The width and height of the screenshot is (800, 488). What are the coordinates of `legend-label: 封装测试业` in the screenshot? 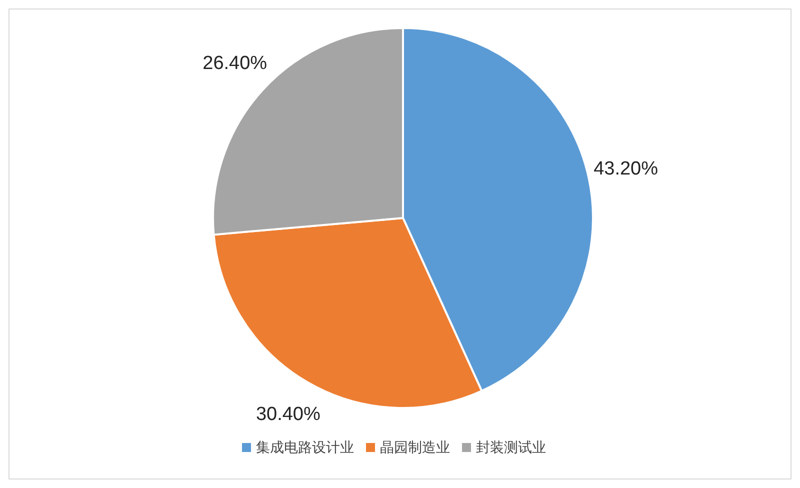 It's located at (511, 448).